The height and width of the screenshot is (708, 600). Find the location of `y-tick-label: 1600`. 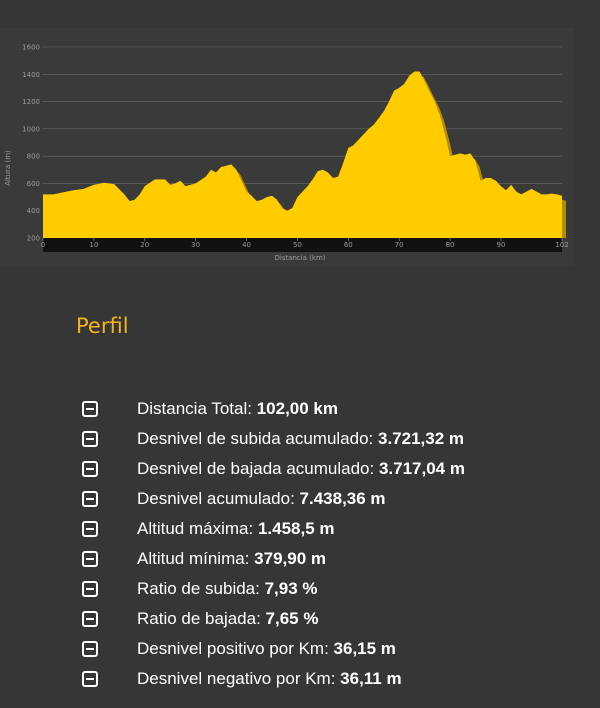

y-tick-label: 1600 is located at coordinates (31, 48).